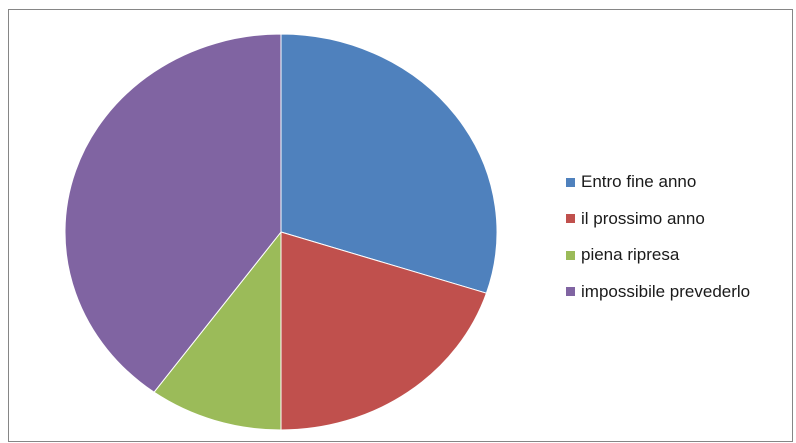 The image size is (796, 443). Describe the element at coordinates (666, 291) in the screenshot. I see `legend-label: impossibile prevederlo` at that location.